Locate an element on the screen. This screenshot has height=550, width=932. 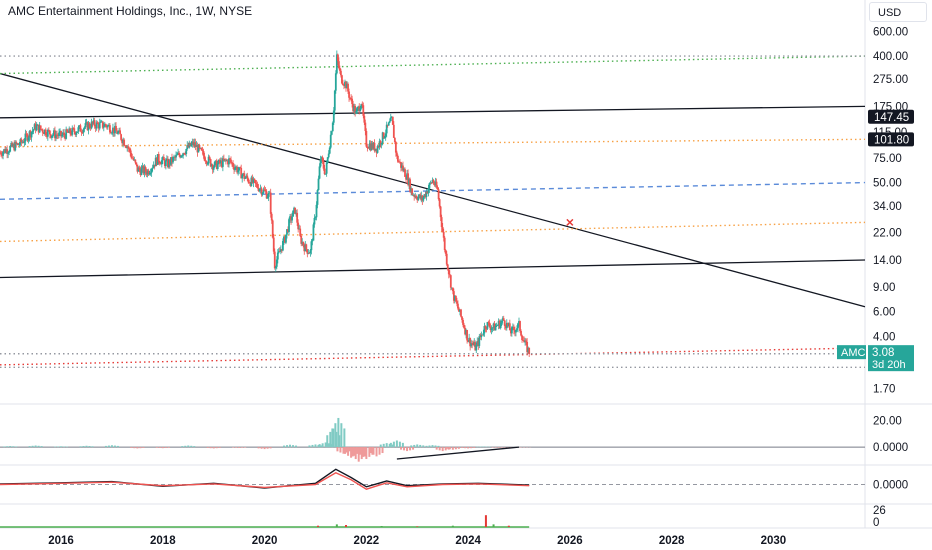
price-tick-label: 75.00 is located at coordinates (887, 159).